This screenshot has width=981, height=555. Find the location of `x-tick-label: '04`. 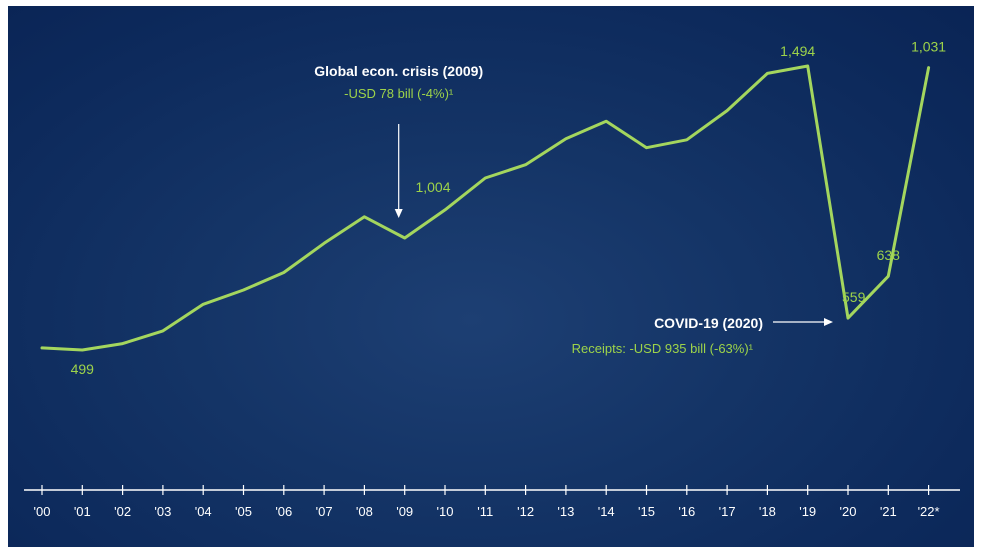

x-tick-label: '04 is located at coordinates (203, 511).